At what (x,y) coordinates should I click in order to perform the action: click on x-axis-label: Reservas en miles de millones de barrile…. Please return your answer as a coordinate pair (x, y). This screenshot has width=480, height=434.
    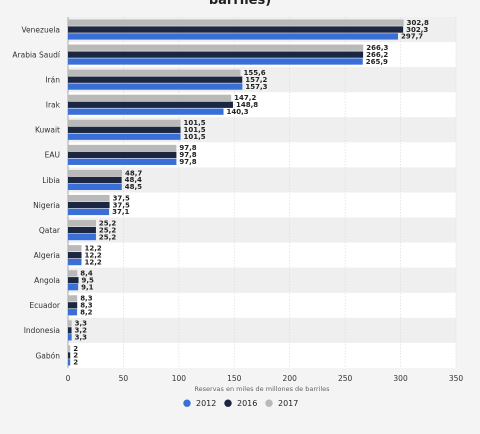
    Looking at the image, I should click on (262, 389).